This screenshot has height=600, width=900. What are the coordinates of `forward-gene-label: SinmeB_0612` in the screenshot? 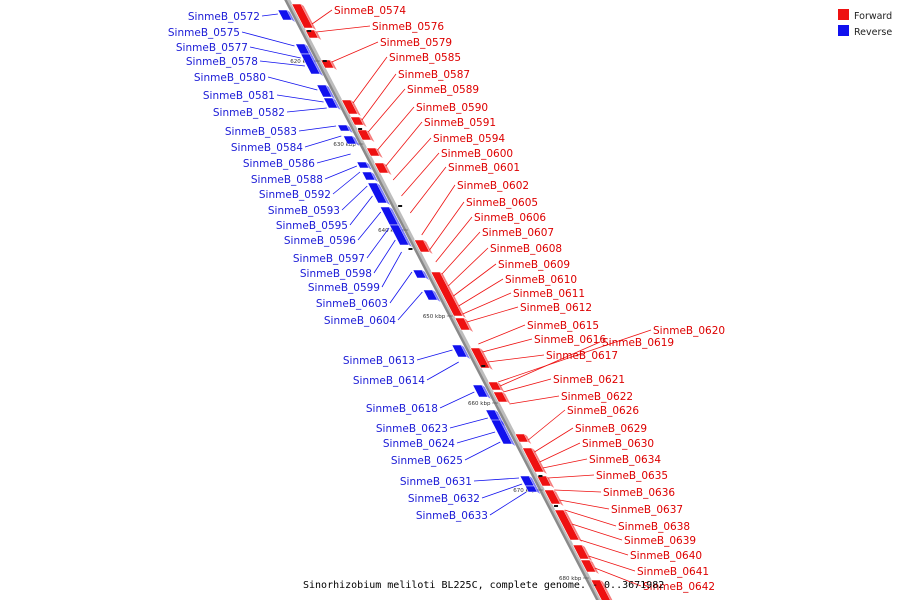 It's located at (556, 308).